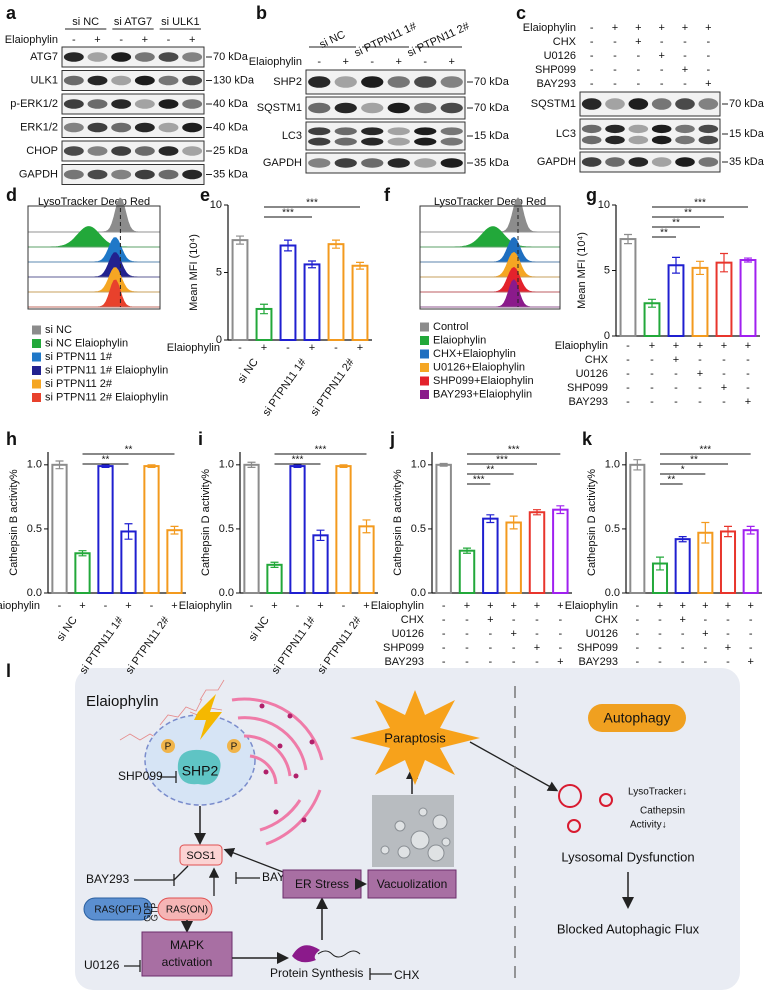 Image resolution: width=765 pixels, height=998 pixels. Describe the element at coordinates (415, 737) in the screenshot. I see `paraptosis-star` at that location.